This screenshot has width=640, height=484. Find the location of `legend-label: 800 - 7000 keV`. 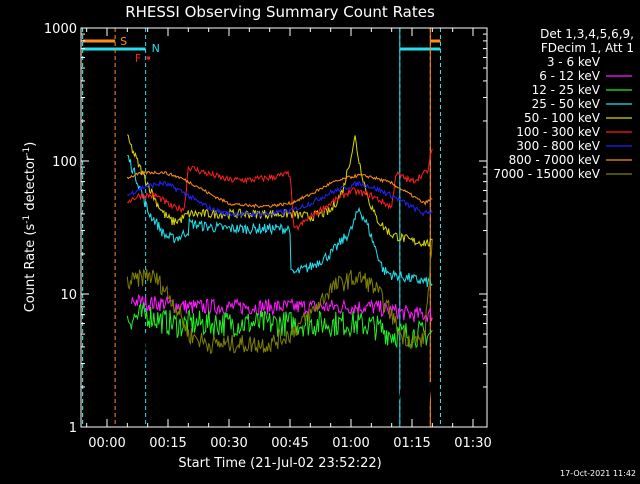

legend-label: 800 - 7000 keV is located at coordinates (555, 160).